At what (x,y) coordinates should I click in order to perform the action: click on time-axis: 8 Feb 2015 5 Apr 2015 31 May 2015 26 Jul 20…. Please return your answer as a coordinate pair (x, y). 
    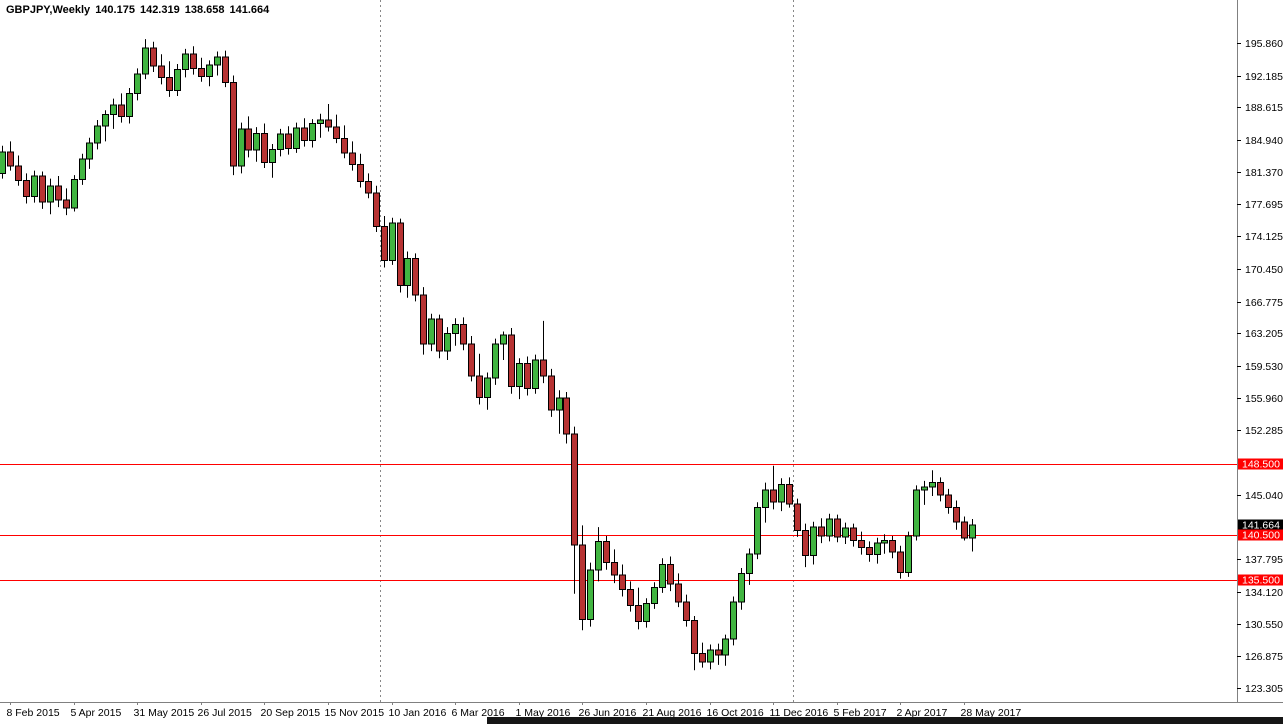
    Looking at the image, I should click on (641, 710).